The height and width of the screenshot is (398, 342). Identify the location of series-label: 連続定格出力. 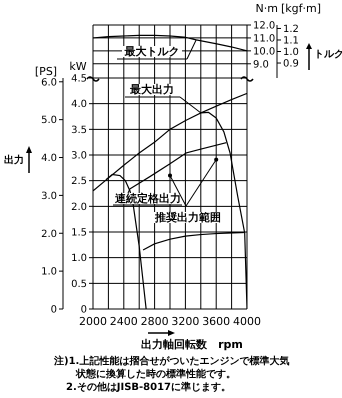
(147, 198).